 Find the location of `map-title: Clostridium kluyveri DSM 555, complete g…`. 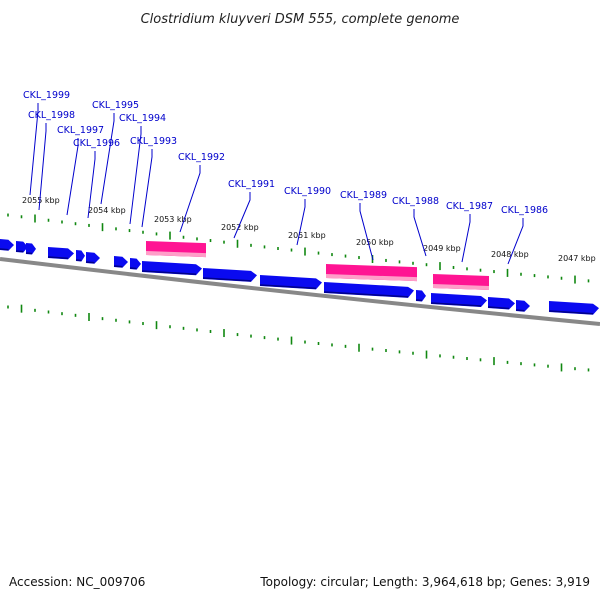

map-title: Clostridium kluyveri DSM 555, complete g… is located at coordinates (300, 19).